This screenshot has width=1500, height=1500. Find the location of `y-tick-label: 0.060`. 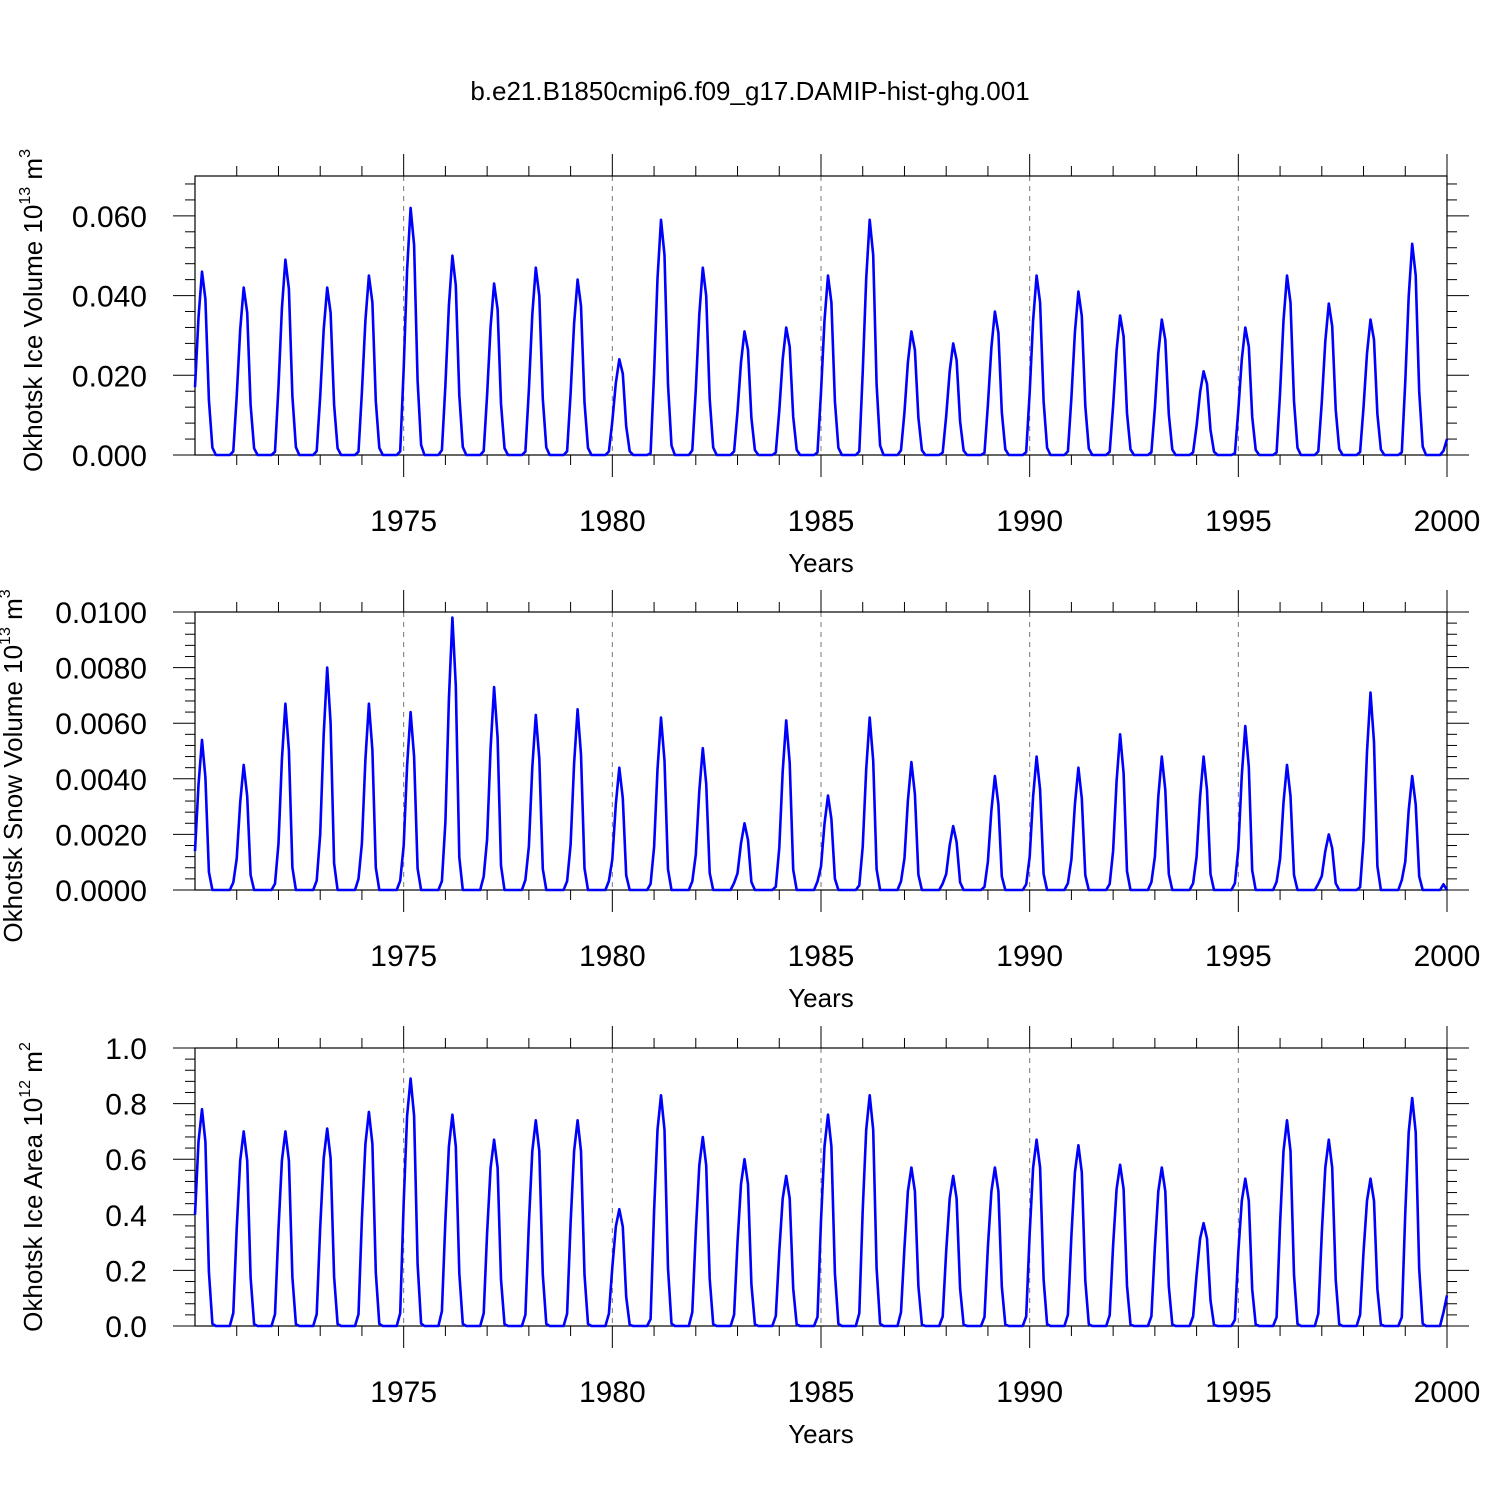

y-tick-label: 0.060 is located at coordinates (109, 217).